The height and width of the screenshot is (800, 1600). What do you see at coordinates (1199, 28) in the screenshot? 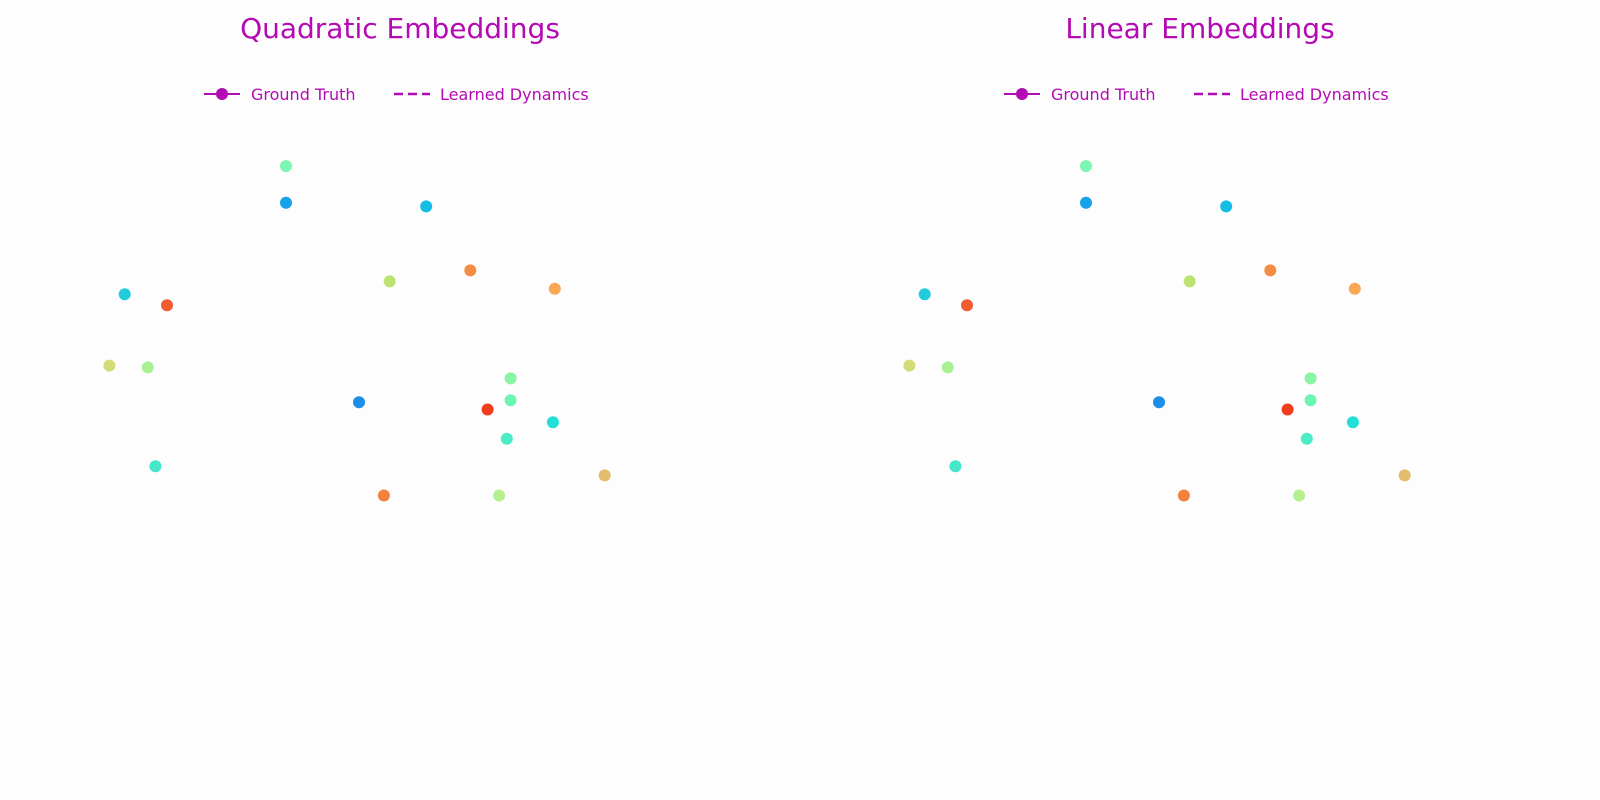
I see `panel-title-linear: Linear Embeddings` at bounding box center [1199, 28].